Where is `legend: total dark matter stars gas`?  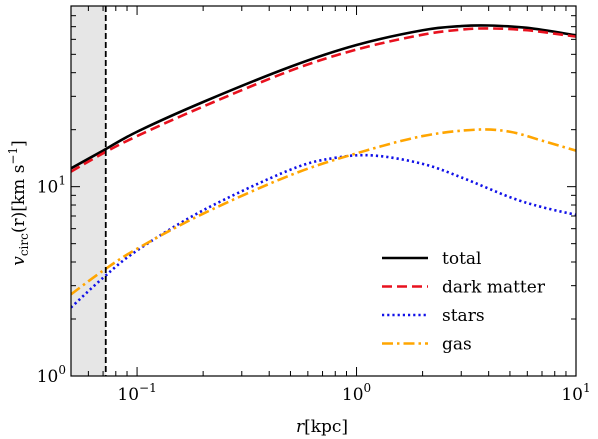
legend: total dark matter stars gas is located at coordinates (464, 302).